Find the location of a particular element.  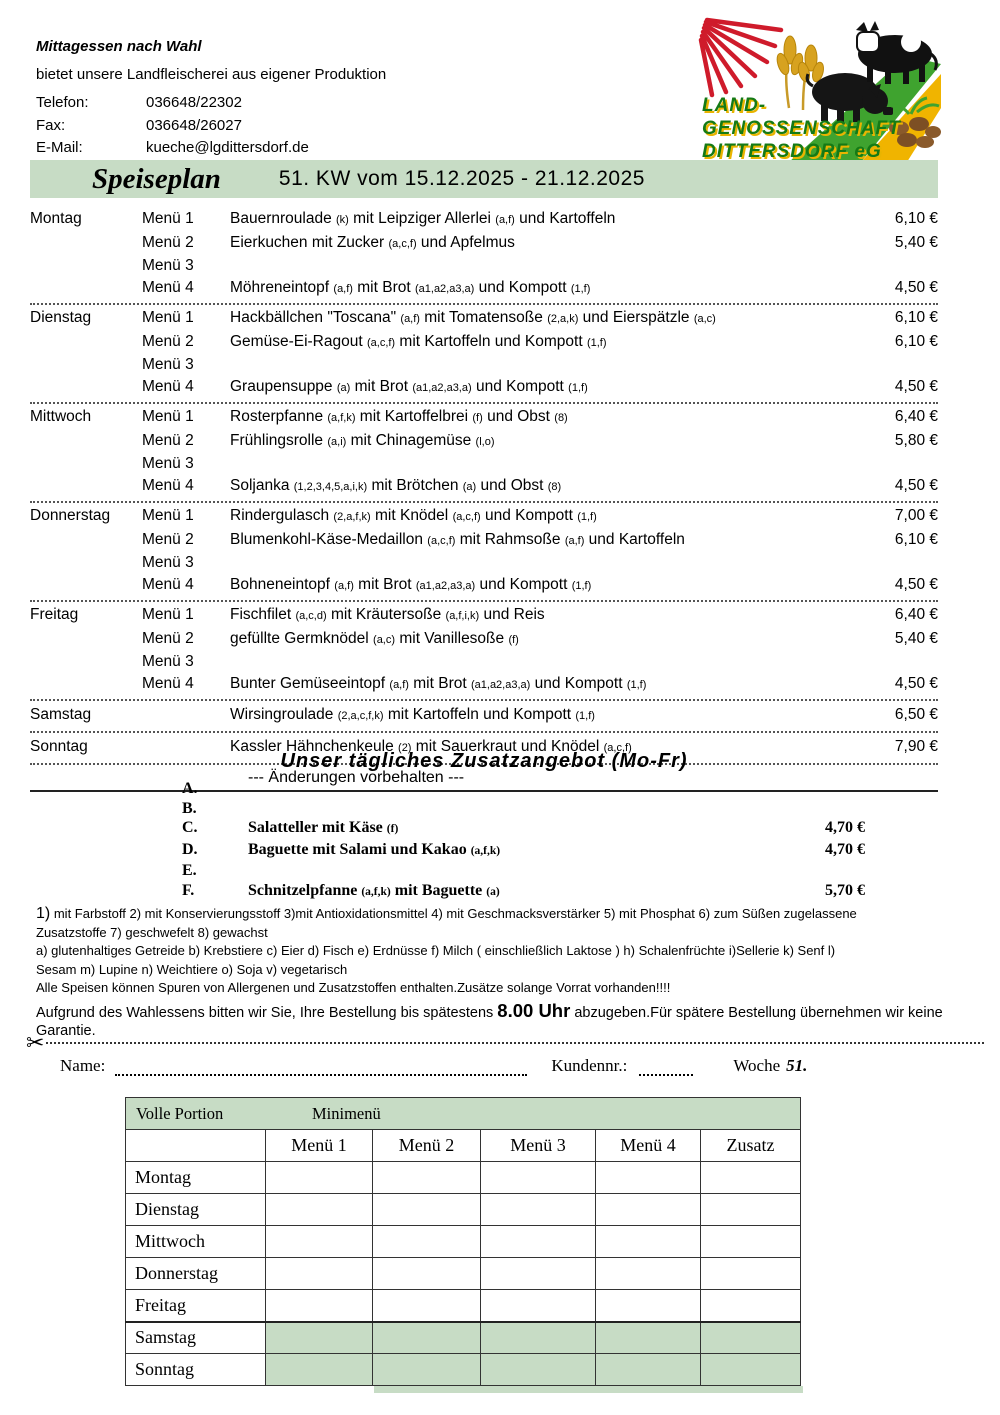

extra-price: 4,70 € is located at coordinates (845, 827).